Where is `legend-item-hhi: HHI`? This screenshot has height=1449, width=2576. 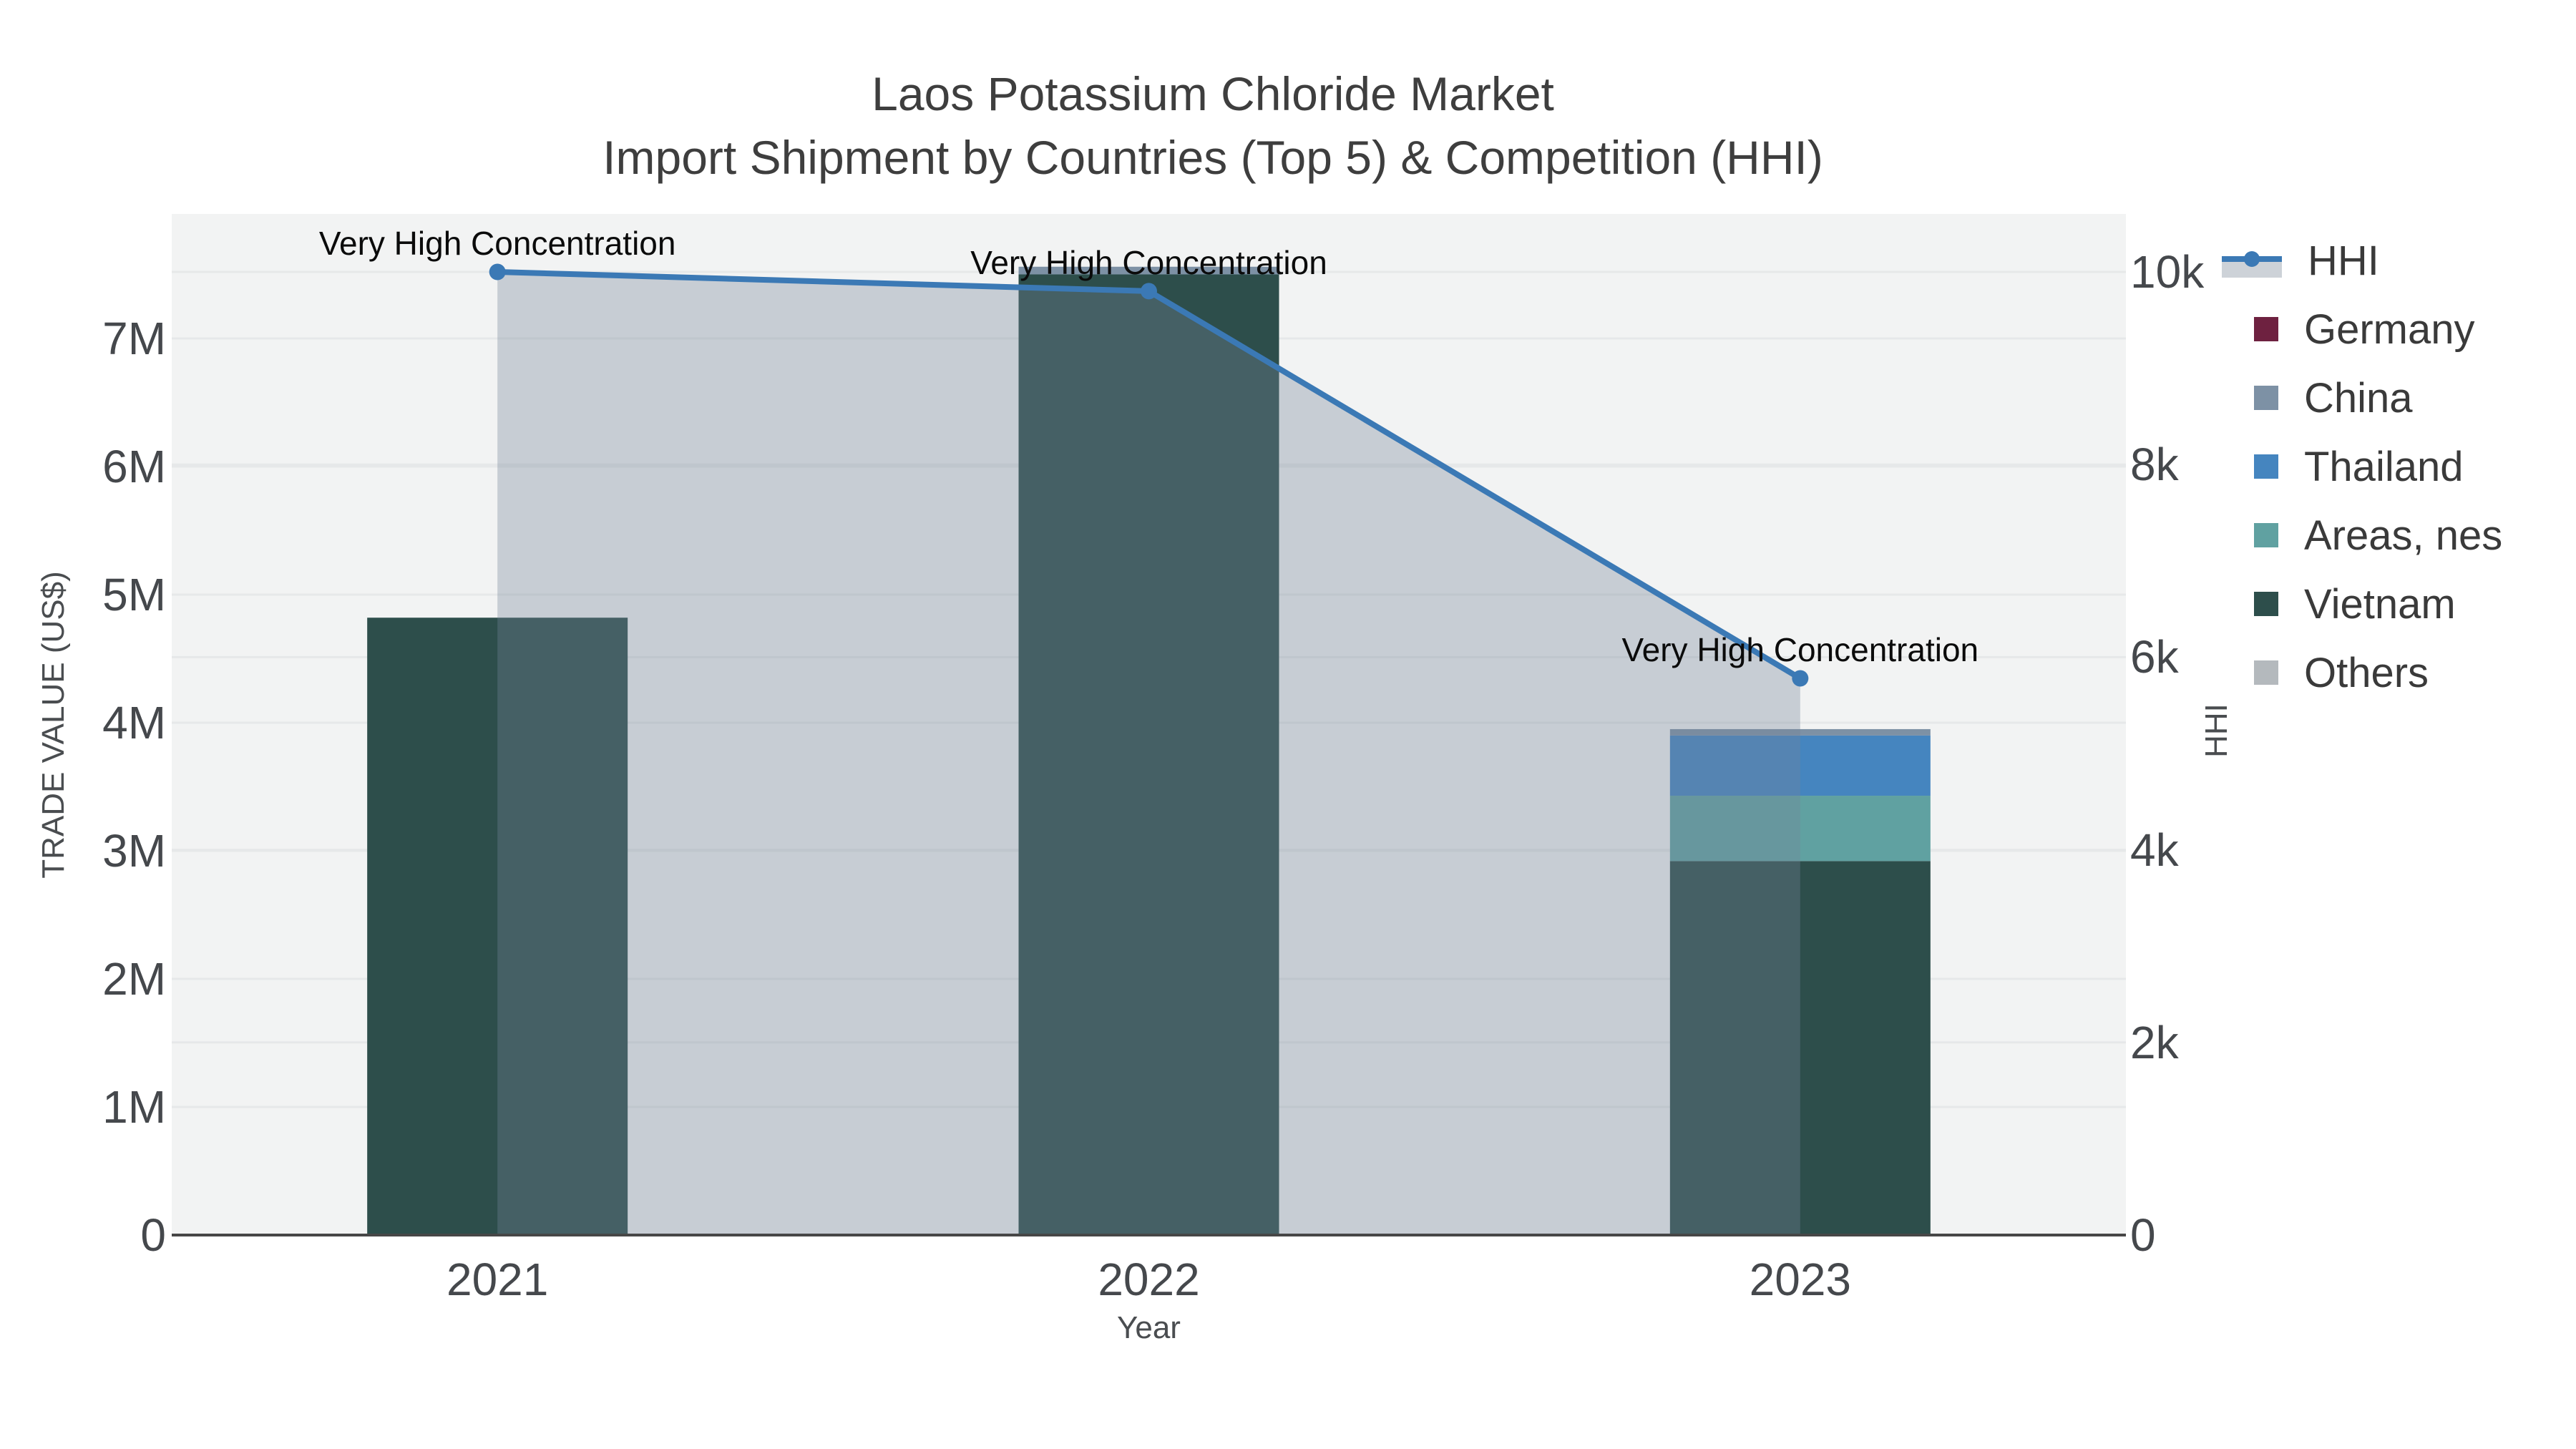 legend-item-hhi: HHI is located at coordinates (2300, 260).